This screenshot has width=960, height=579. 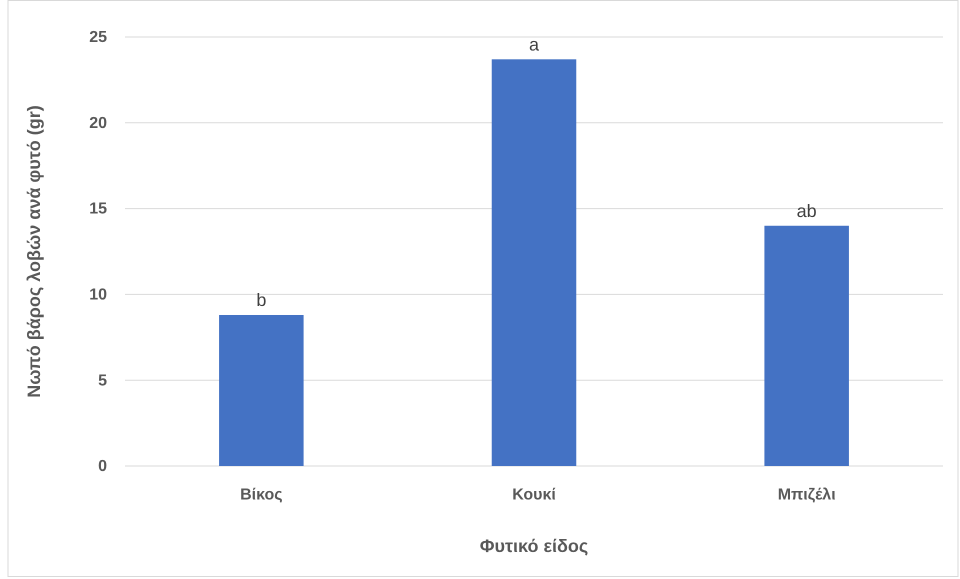 I want to click on y-tick-label: 0, so click(x=103, y=467).